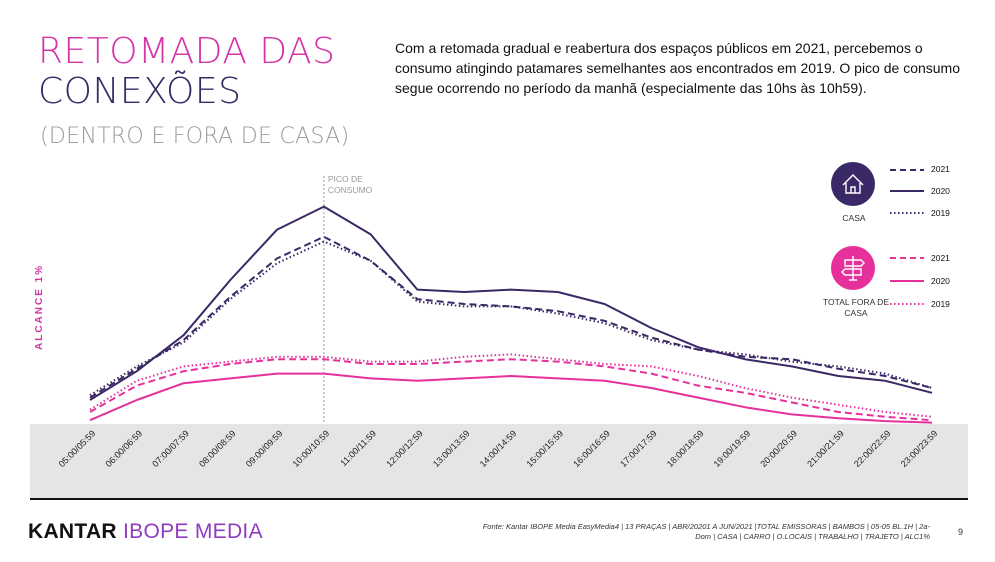 This screenshot has height=562, width=995. What do you see at coordinates (140, 91) in the screenshot?
I see `title-line-2: CONEXÕES` at bounding box center [140, 91].